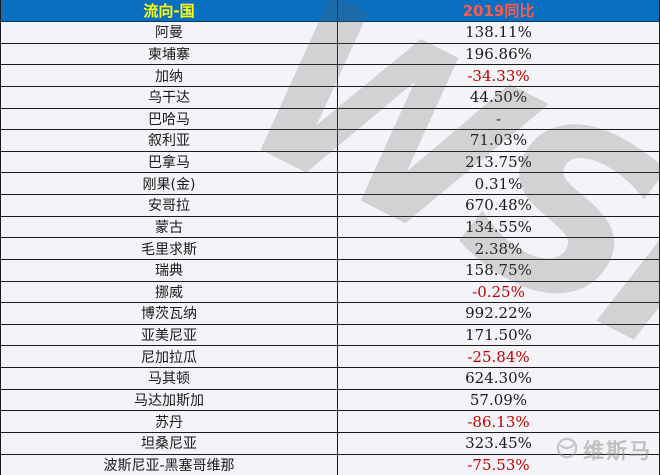 This screenshot has height=475, width=660. What do you see at coordinates (498, 464) in the screenshot?
I see `yoy-value-cell: -75.53%` at bounding box center [498, 464].